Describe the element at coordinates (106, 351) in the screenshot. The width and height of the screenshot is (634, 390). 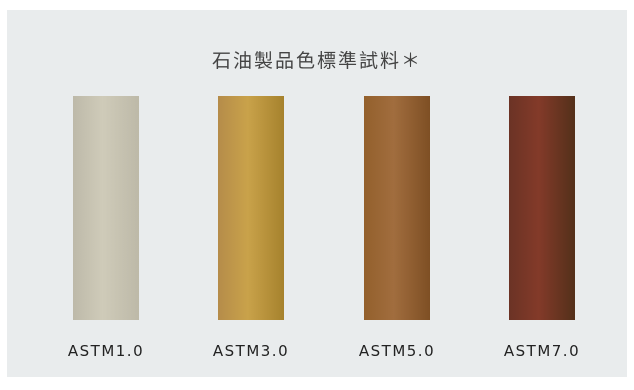
I see `sample-label-astm-1-0: ASTM1.0` at that location.